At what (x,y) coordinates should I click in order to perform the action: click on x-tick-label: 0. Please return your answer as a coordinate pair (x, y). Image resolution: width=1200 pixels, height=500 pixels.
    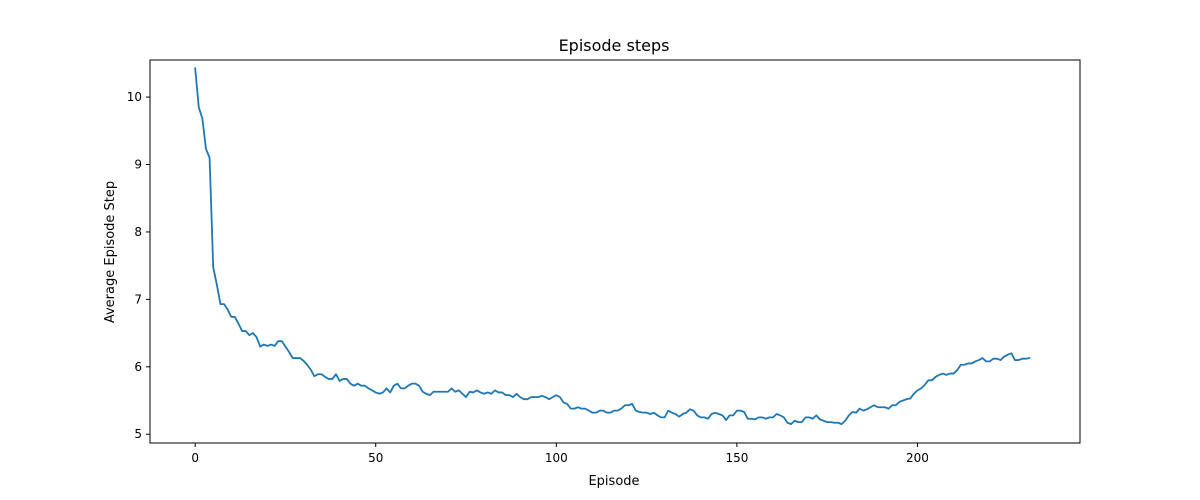
    Looking at the image, I should click on (195, 458).